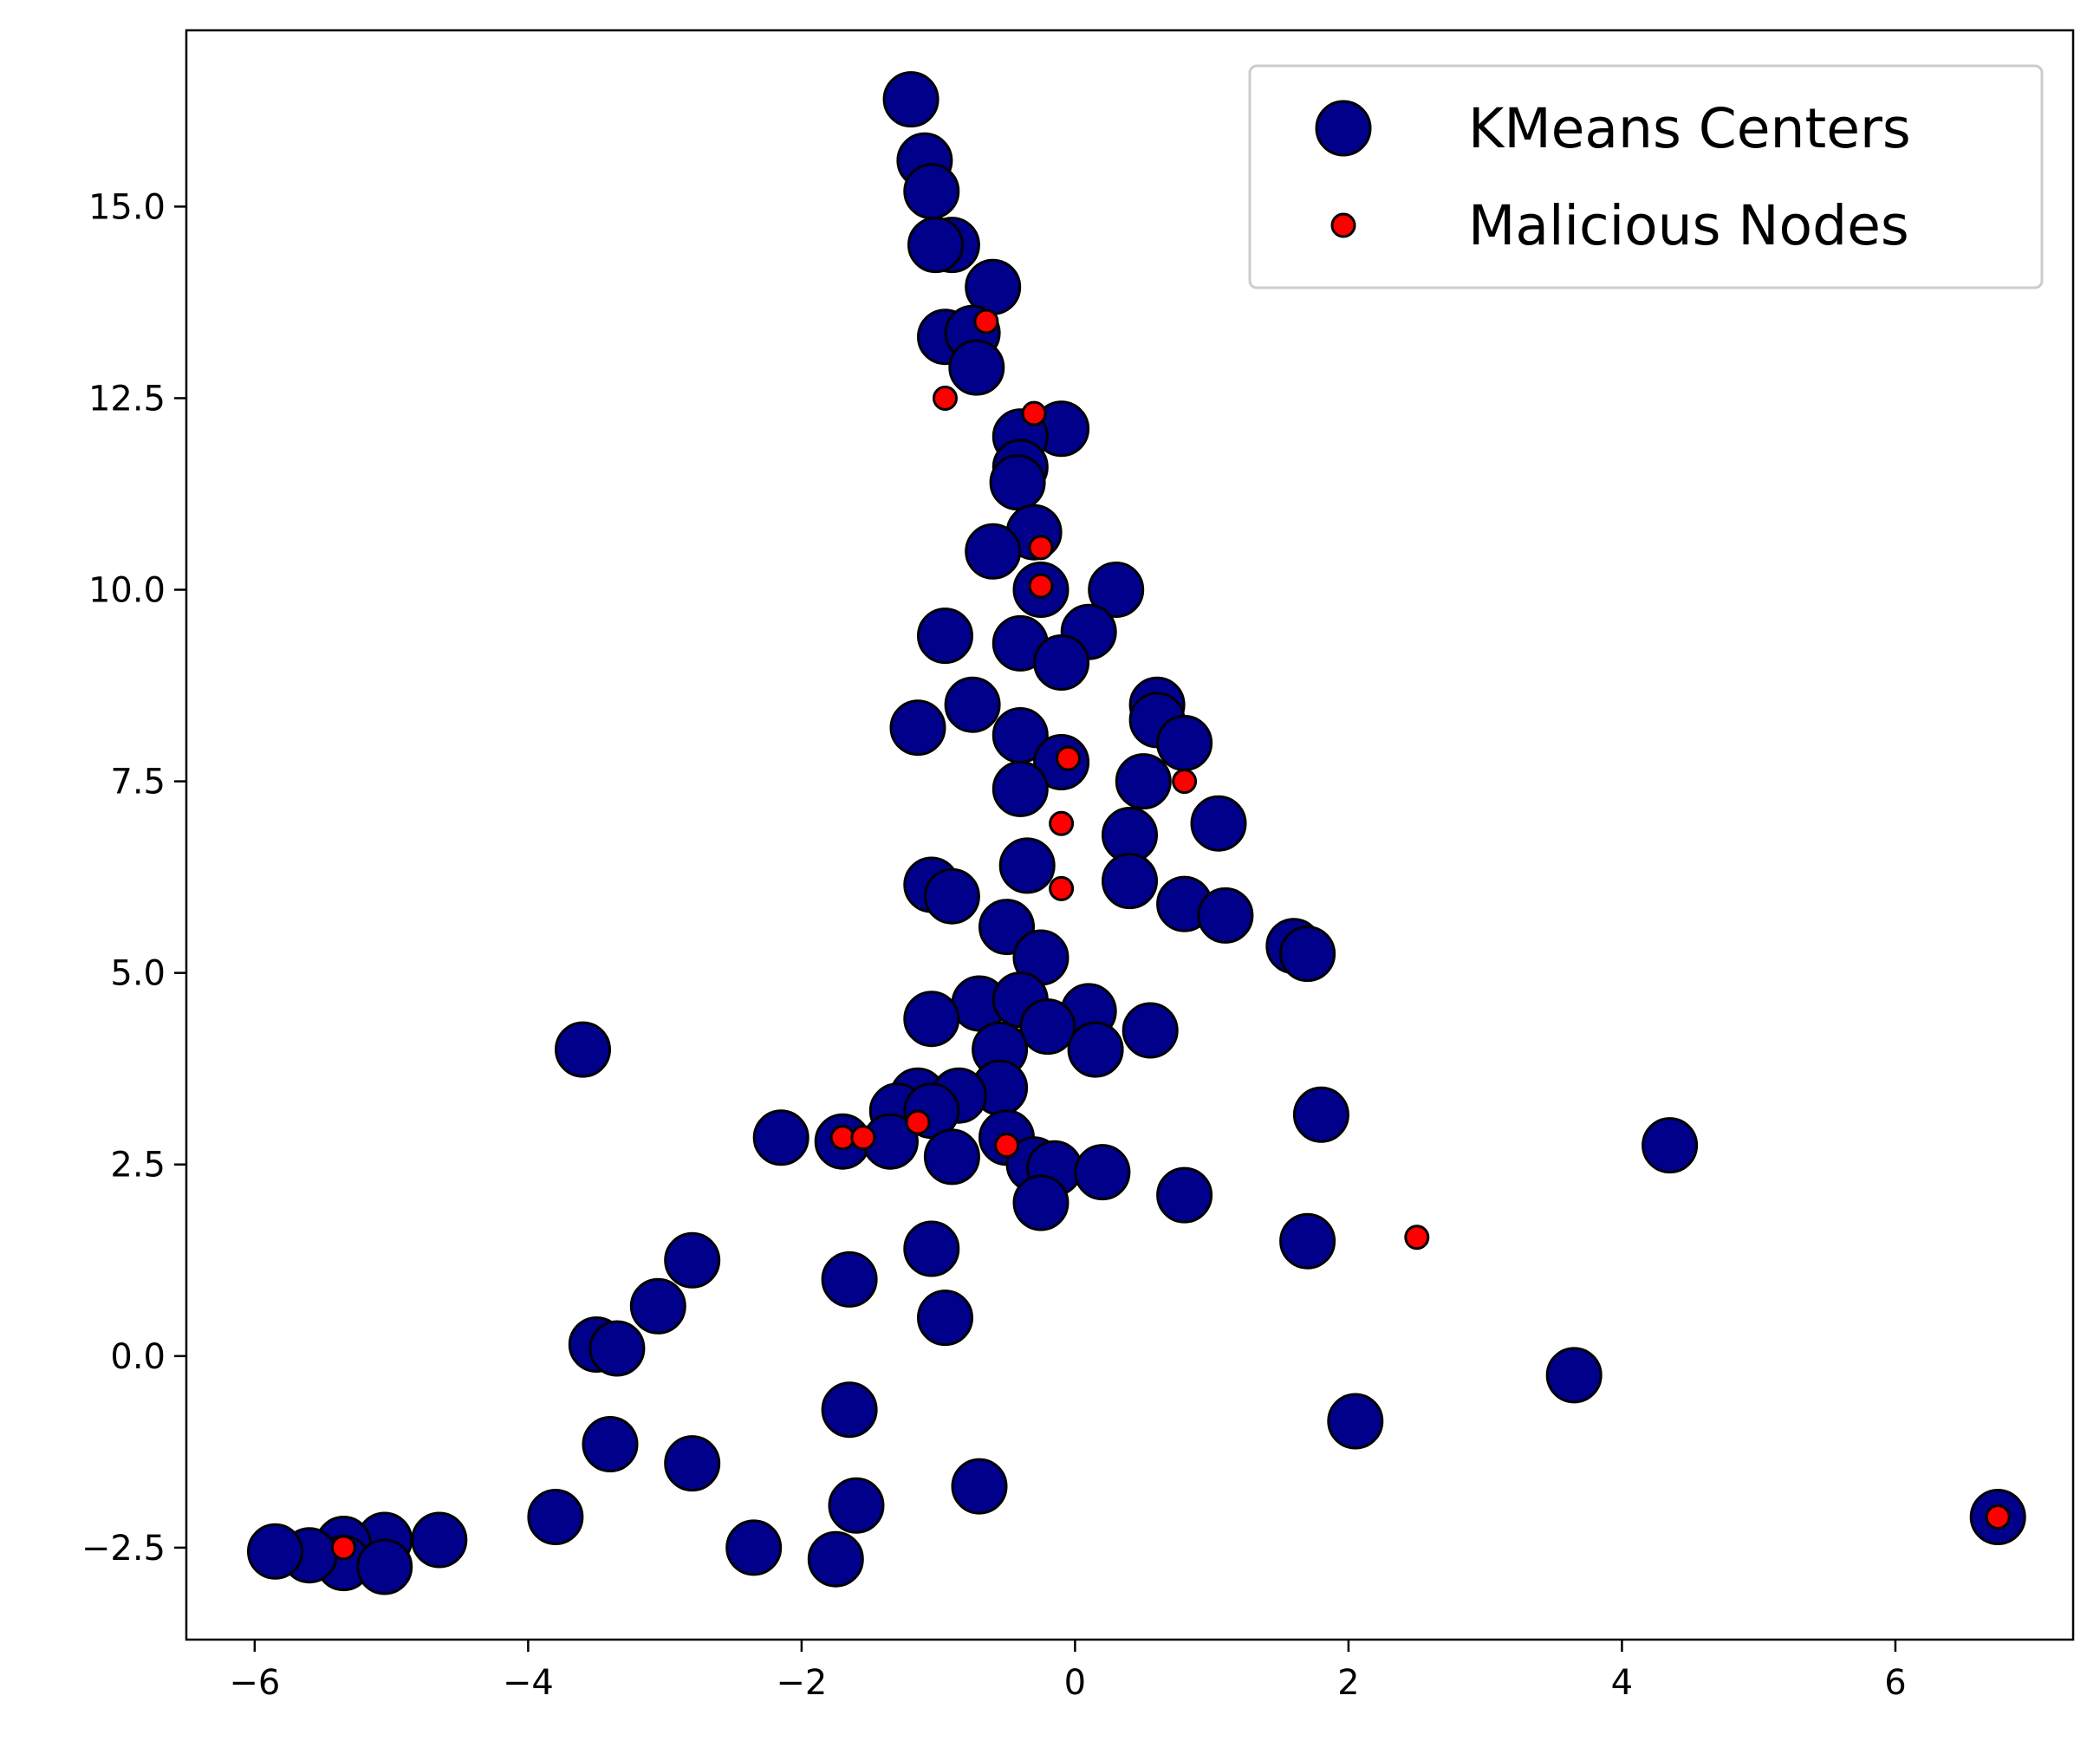 The image size is (2100, 1754). Describe the element at coordinates (138, 782) in the screenshot. I see `y-tick-label: 7.5` at that location.